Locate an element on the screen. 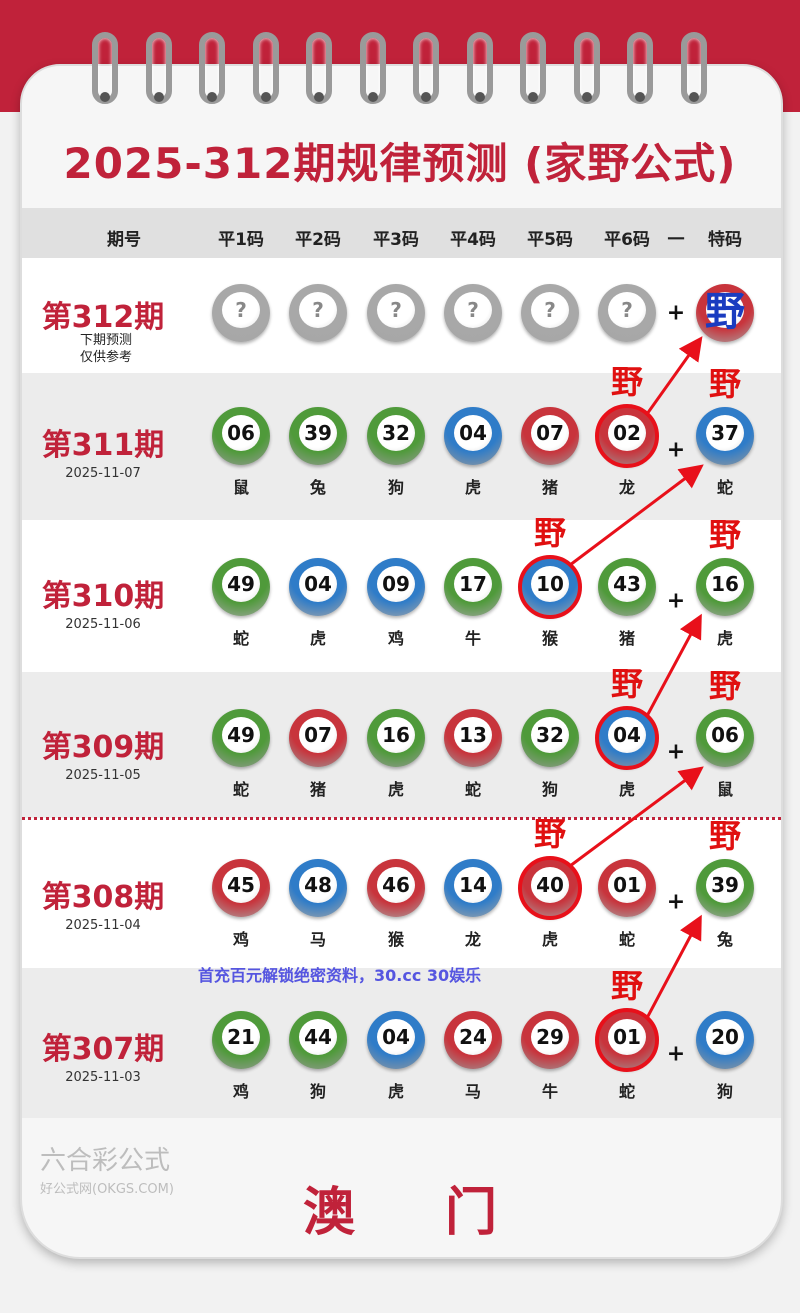 The image size is (800, 1313). header-col: 平4码 is located at coordinates (473, 240).